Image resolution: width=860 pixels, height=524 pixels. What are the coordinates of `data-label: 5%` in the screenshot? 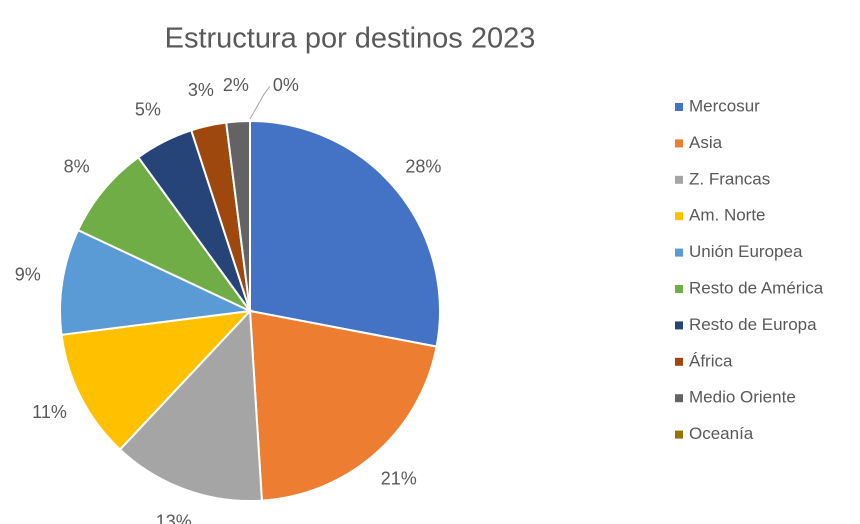 It's located at (148, 109).